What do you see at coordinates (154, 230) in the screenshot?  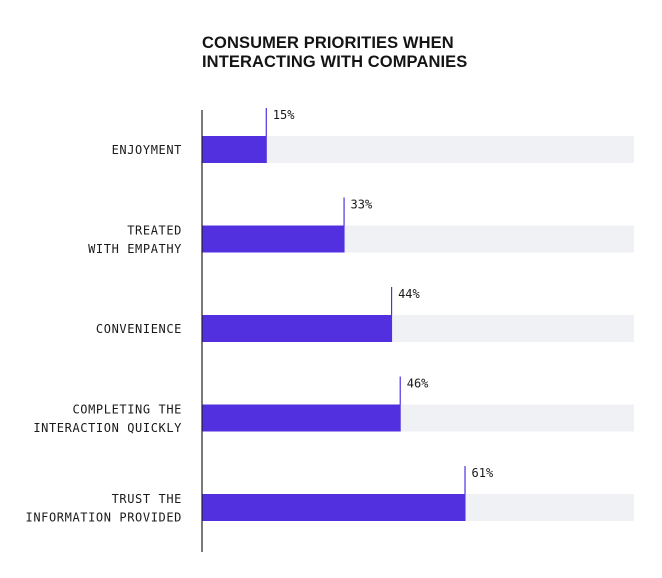 I see `category-label: TREATED` at bounding box center [154, 230].